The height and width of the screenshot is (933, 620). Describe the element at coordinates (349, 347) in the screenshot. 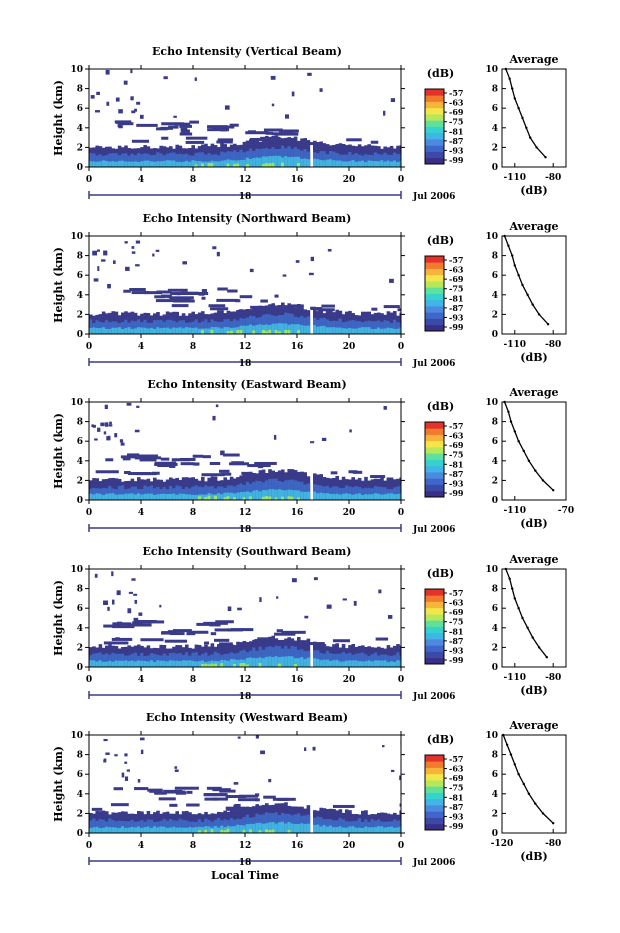

I see `x-tick-label: 20` at that location.